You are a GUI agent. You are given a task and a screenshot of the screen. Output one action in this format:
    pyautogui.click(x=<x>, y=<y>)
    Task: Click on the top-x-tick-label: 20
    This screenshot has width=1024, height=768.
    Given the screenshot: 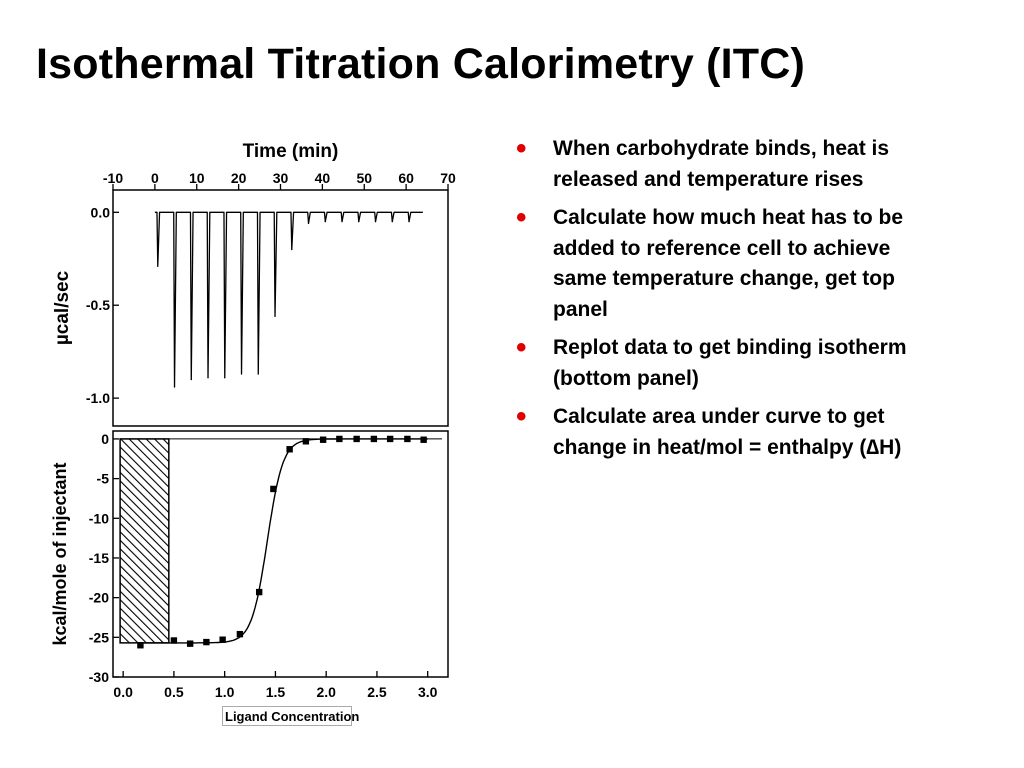 What is the action you would take?
    pyautogui.click(x=239, y=178)
    